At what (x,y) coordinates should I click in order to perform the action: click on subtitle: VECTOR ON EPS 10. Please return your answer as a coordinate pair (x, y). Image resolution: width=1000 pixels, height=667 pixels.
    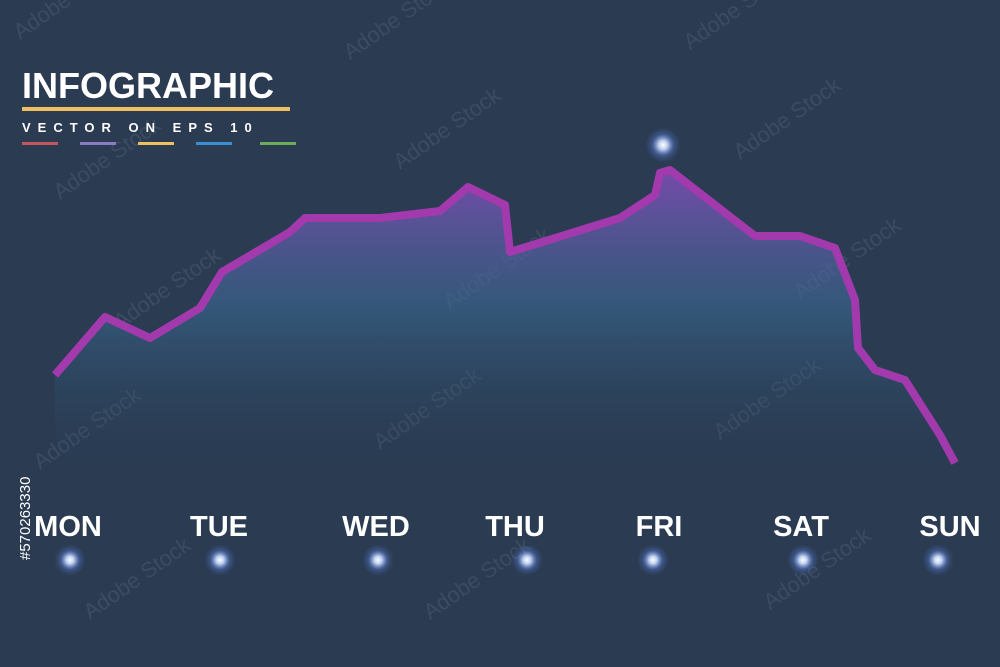
    Looking at the image, I should click on (140, 127).